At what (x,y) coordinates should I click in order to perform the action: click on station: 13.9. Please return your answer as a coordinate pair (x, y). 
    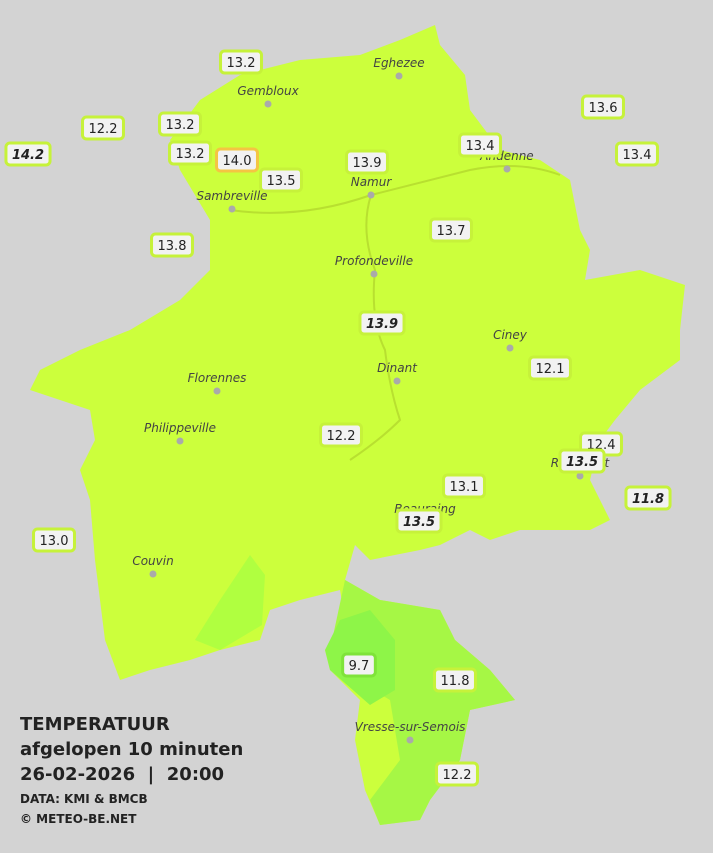
    Looking at the image, I should click on (382, 323).